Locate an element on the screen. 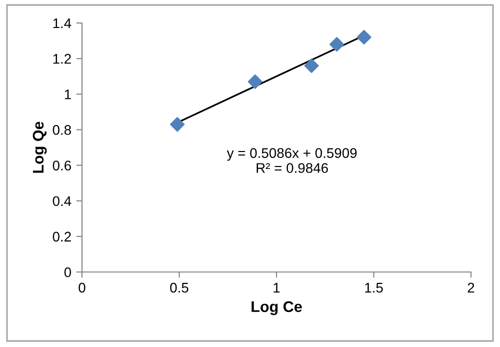 The height and width of the screenshot is (347, 500). annotation: y = 0.5086x + 0.5909 R² = 0.9846 is located at coordinates (291, 160).